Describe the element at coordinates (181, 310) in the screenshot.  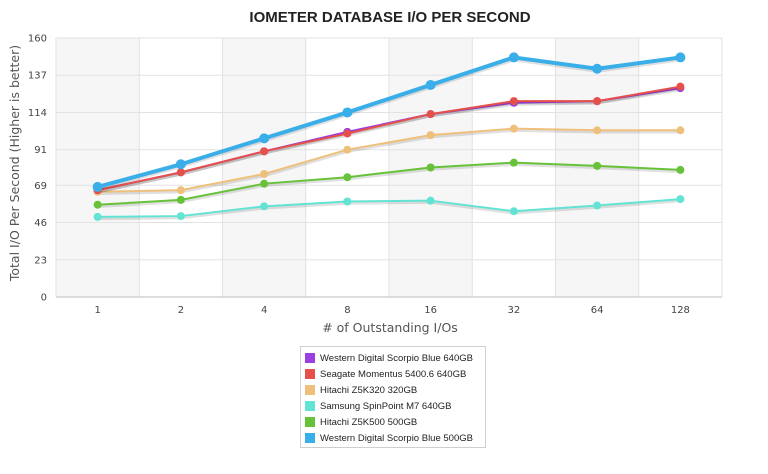
I see `x-tick-label: 2` at that location.